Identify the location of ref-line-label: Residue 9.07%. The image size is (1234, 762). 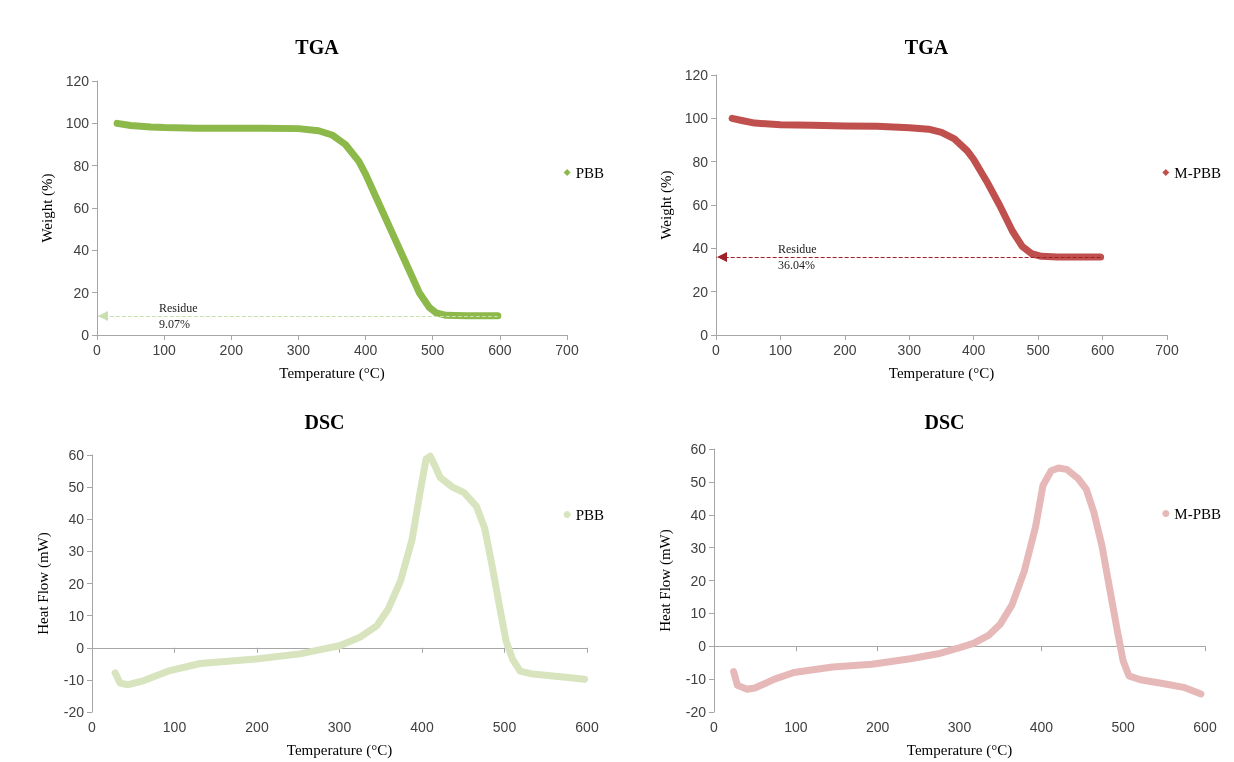
(178, 315).